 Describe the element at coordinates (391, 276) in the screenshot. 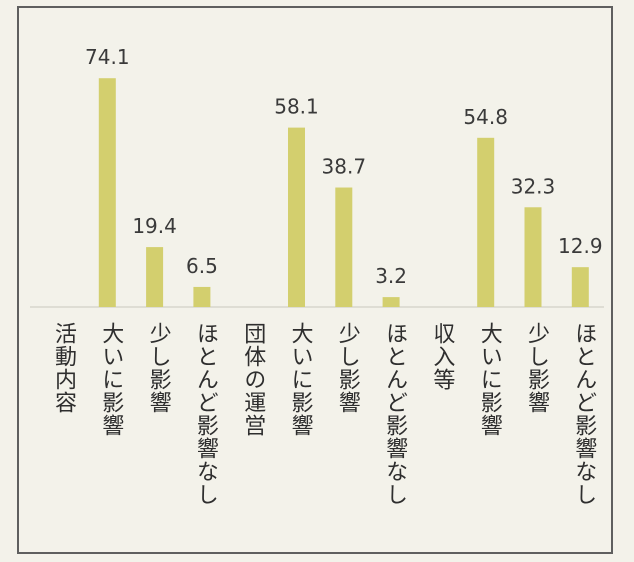

I see `data-label: 3.2` at that location.